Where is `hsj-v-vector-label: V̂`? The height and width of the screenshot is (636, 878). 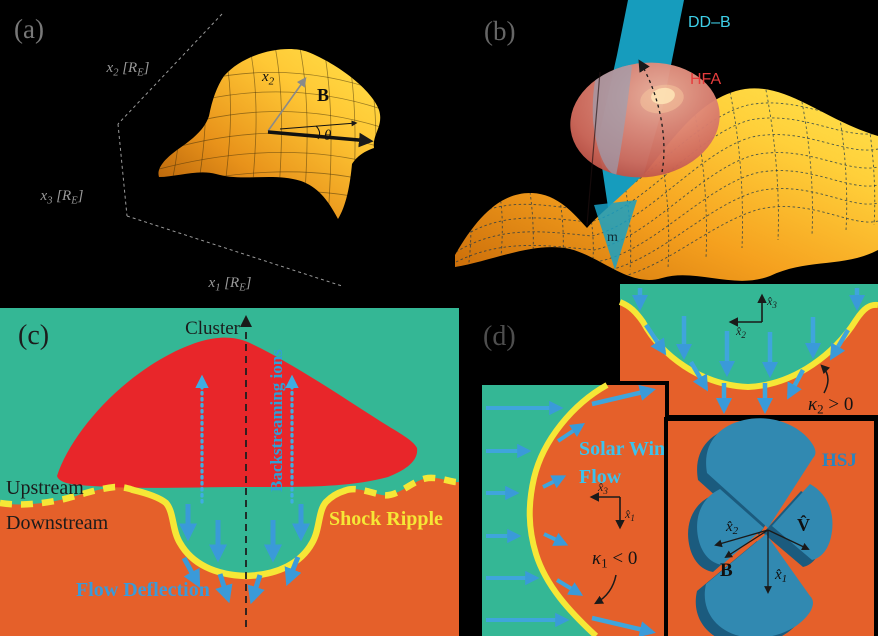
hsj-v-vector-label: V̂ is located at coordinates (803, 525).